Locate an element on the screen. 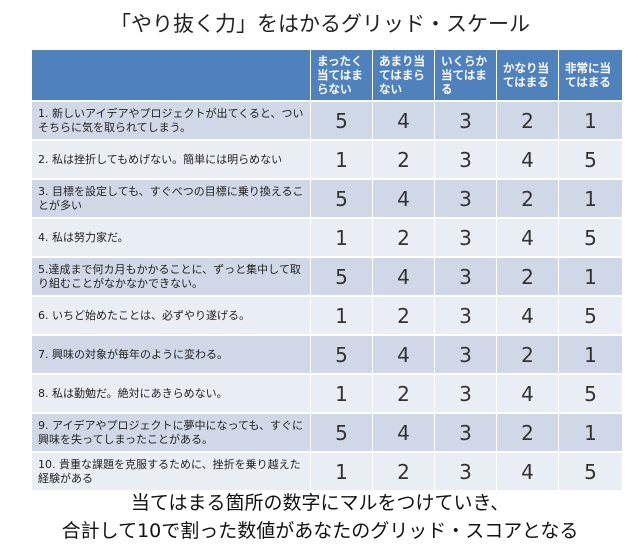 This screenshot has width=640, height=556. table-row: 6. いちど始めたことは、必ずやり遂げる。 1 2 3 4 5 is located at coordinates (327, 314).